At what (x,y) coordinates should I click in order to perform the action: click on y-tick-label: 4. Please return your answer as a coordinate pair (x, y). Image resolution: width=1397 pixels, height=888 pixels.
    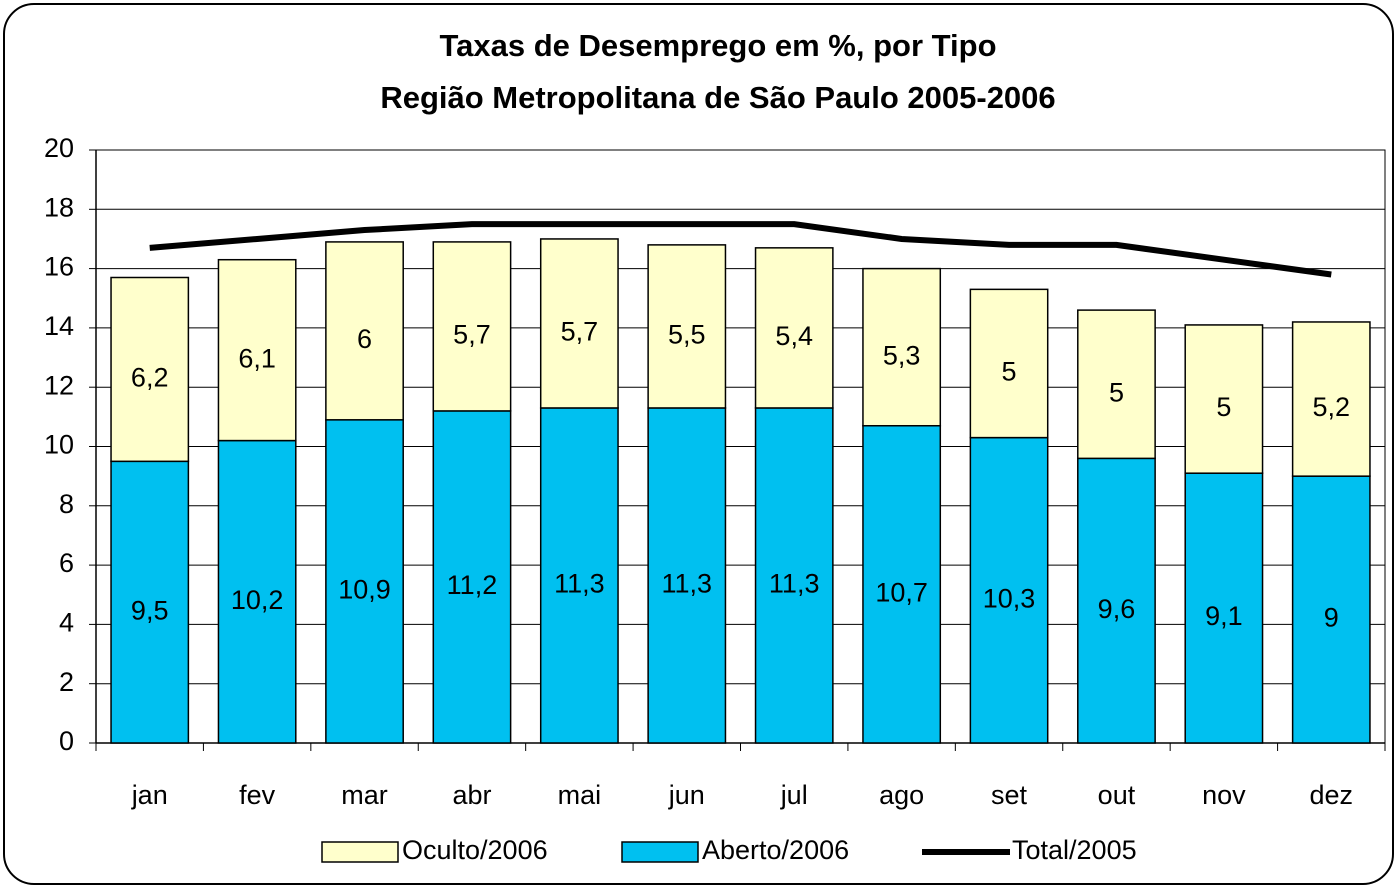
    Looking at the image, I should click on (66, 623).